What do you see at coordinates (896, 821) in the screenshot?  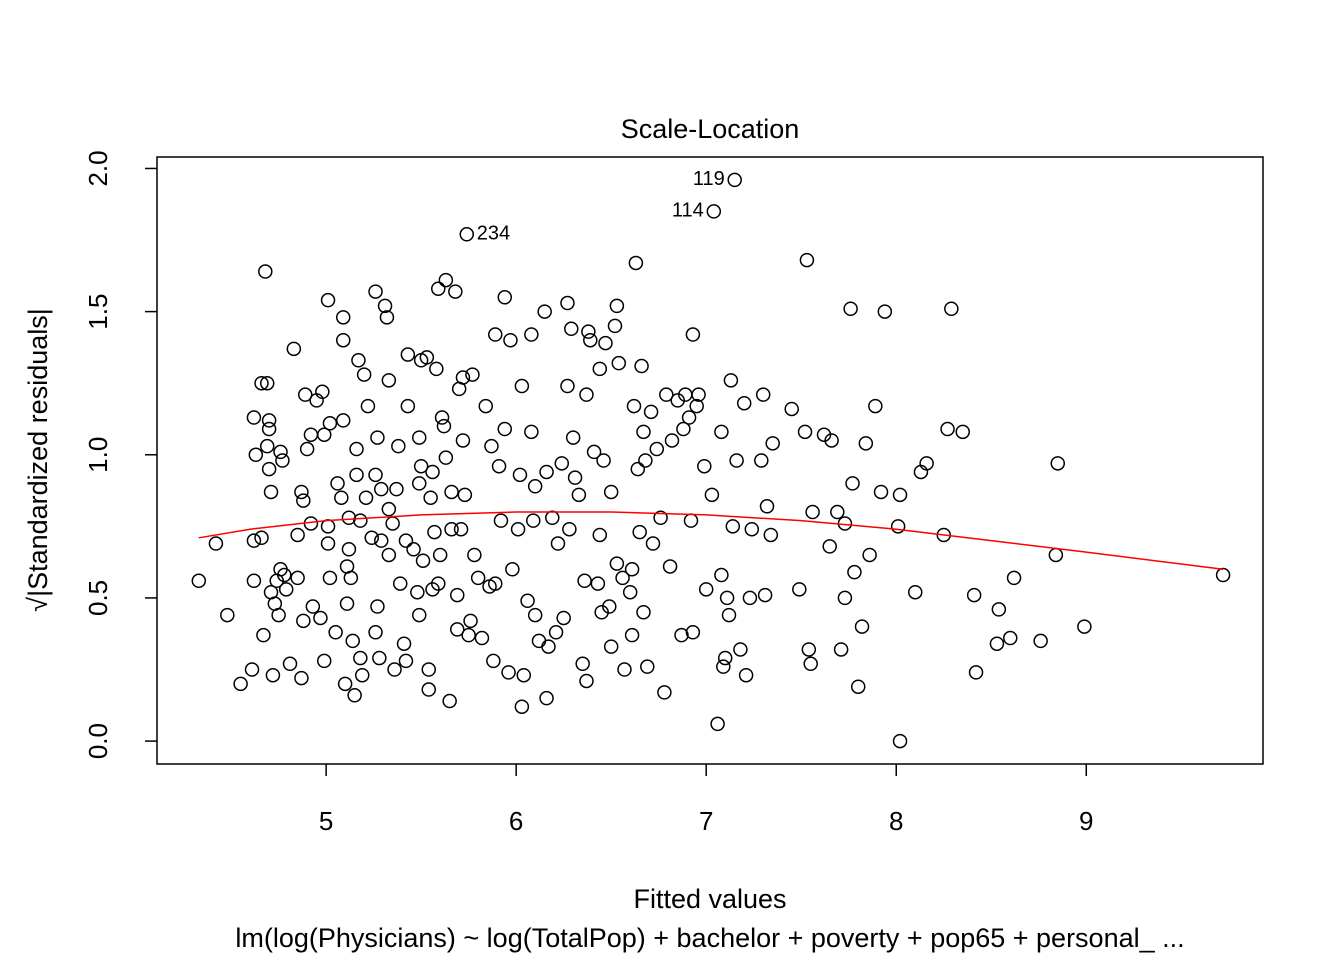 I see `x-tick-label: 8` at bounding box center [896, 821].